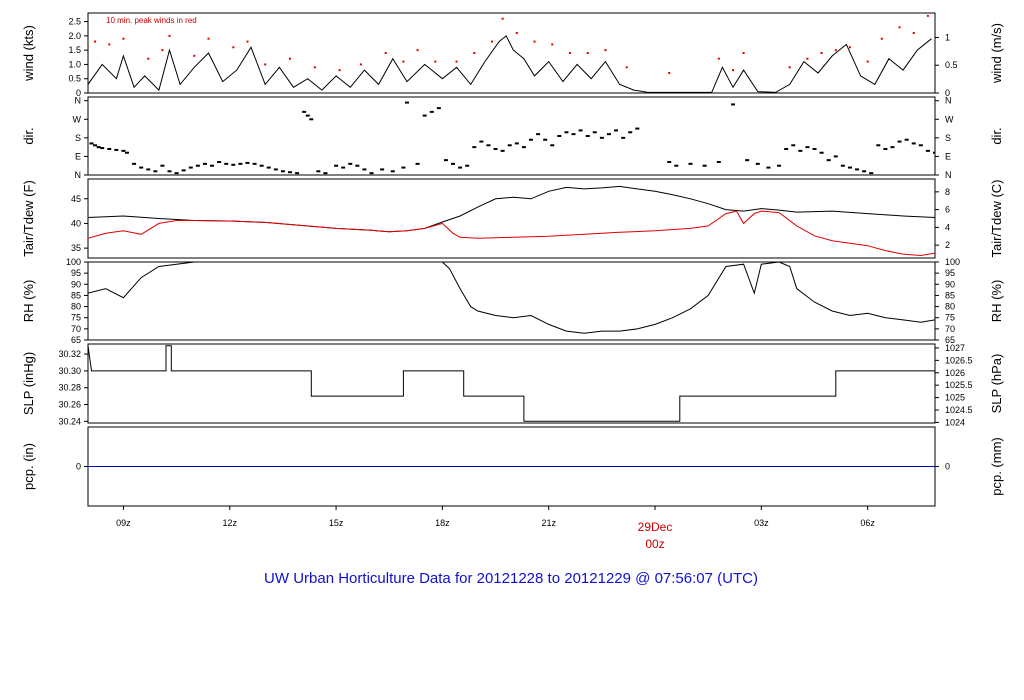  Describe the element at coordinates (950, 329) in the screenshot. I see `rh-right-tick-label: 70` at that location.